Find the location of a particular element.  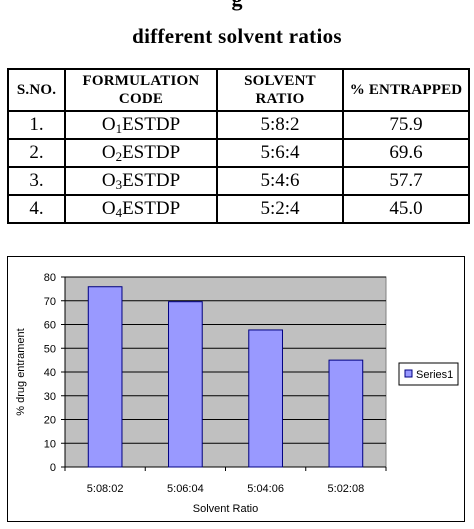

table-row: 4. O4ESTDP 5:2:4 45.0 is located at coordinates (238, 209).